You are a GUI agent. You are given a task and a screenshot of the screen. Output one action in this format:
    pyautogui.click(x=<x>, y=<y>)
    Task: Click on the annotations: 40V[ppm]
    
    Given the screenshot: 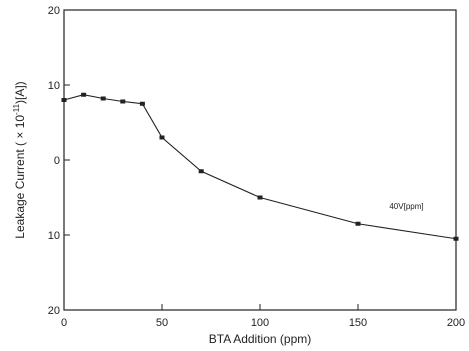 What is the action you would take?
    pyautogui.click(x=406, y=206)
    